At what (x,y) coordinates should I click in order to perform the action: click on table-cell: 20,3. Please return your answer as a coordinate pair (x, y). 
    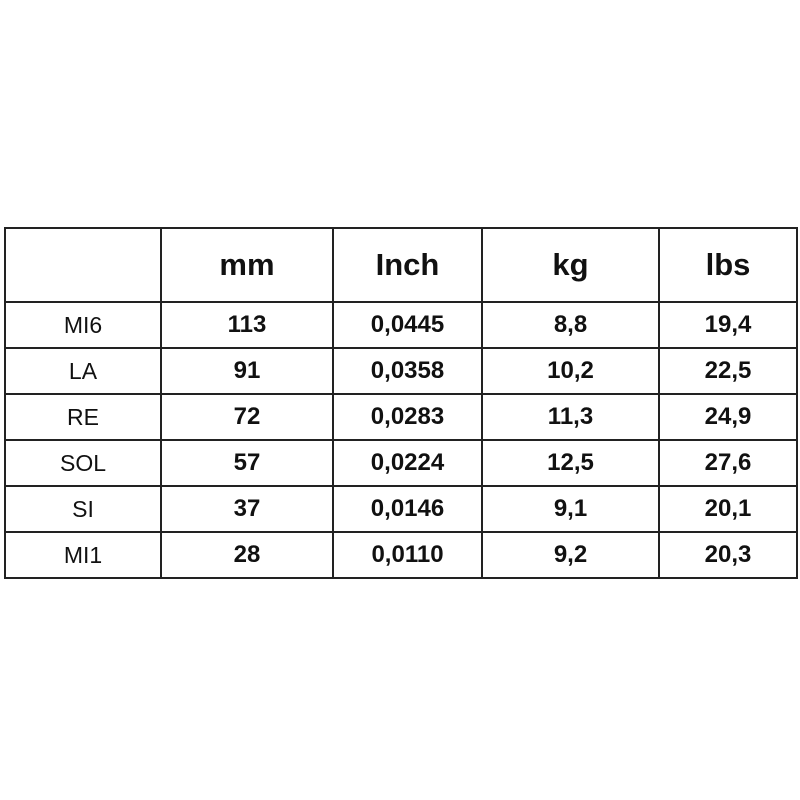
    Looking at the image, I should click on (728, 555).